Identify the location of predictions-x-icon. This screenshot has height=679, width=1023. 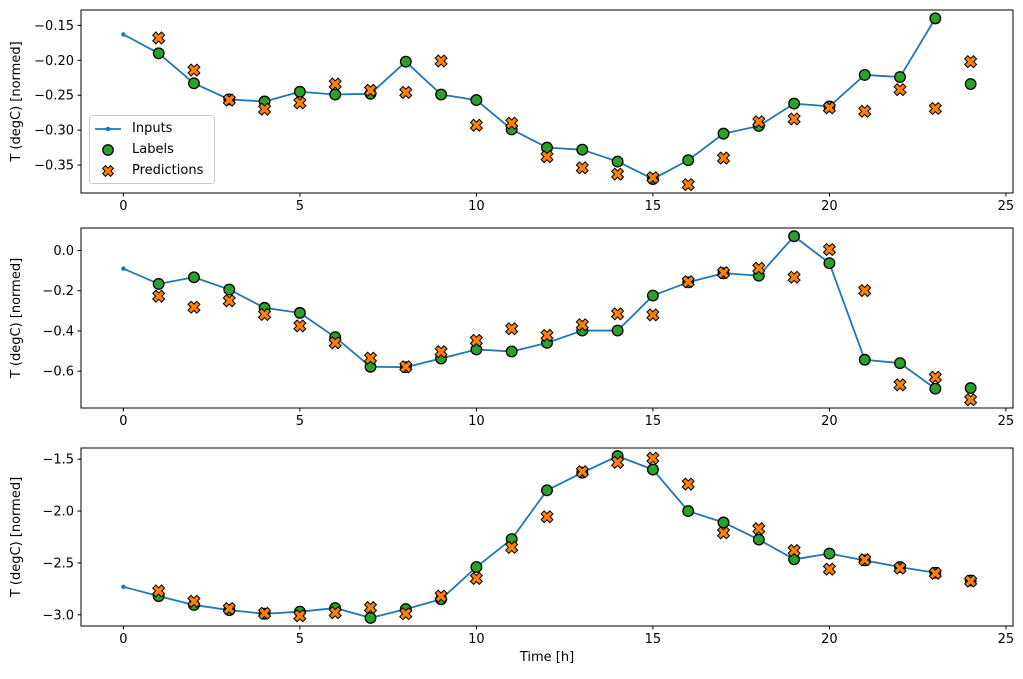
(108, 171).